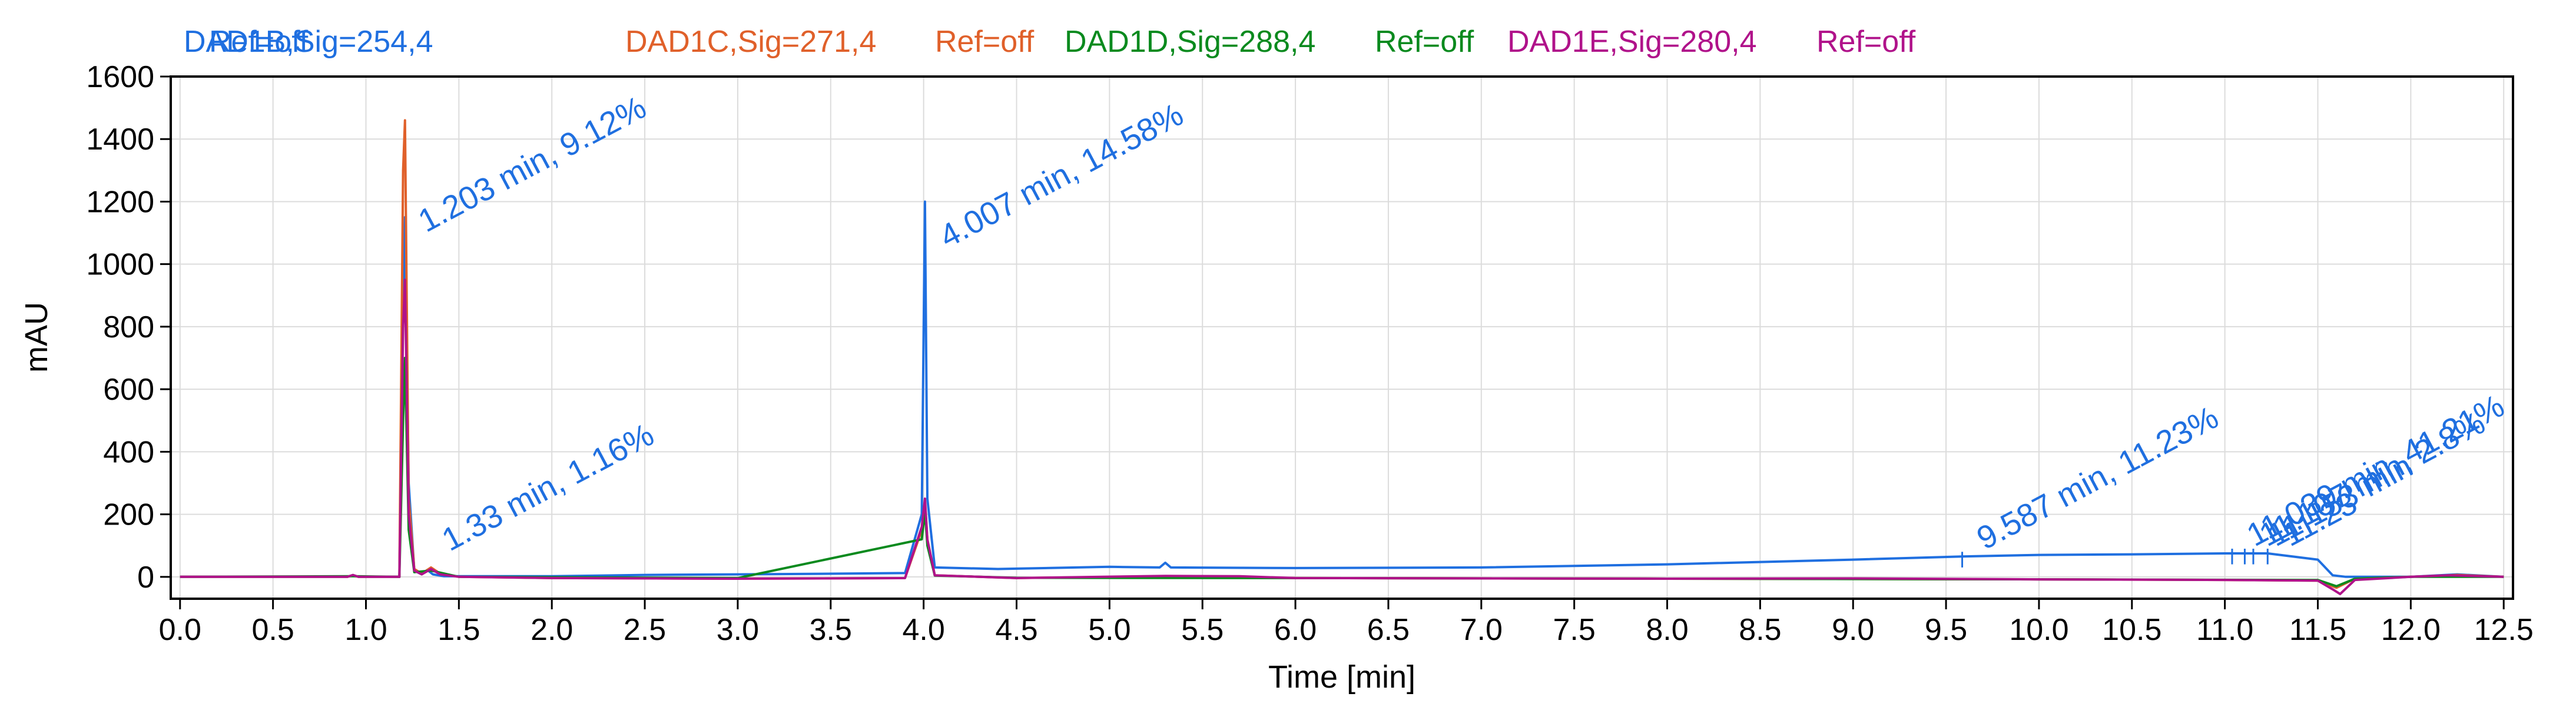 The width and height of the screenshot is (2576, 720). I want to click on x-axis-title: Time [min], so click(1341, 677).